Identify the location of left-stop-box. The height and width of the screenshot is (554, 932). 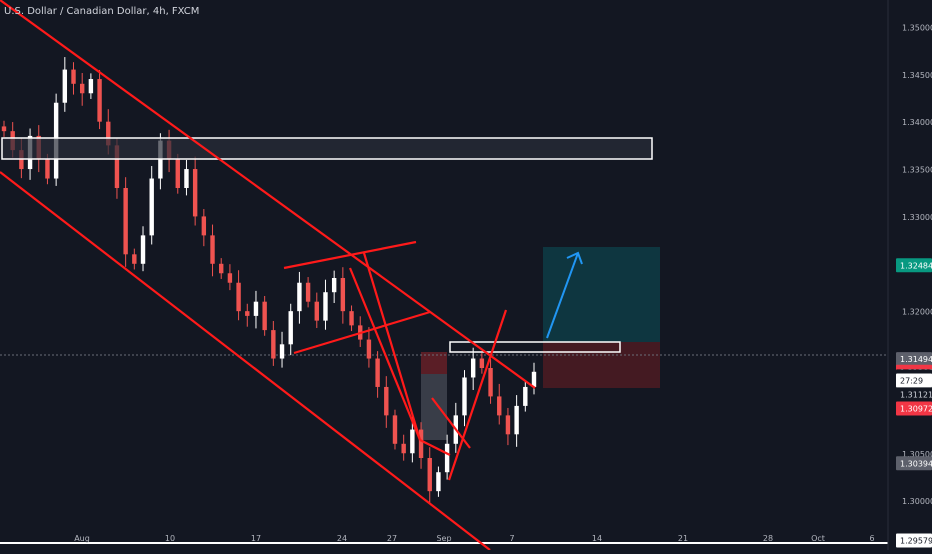
(434, 363).